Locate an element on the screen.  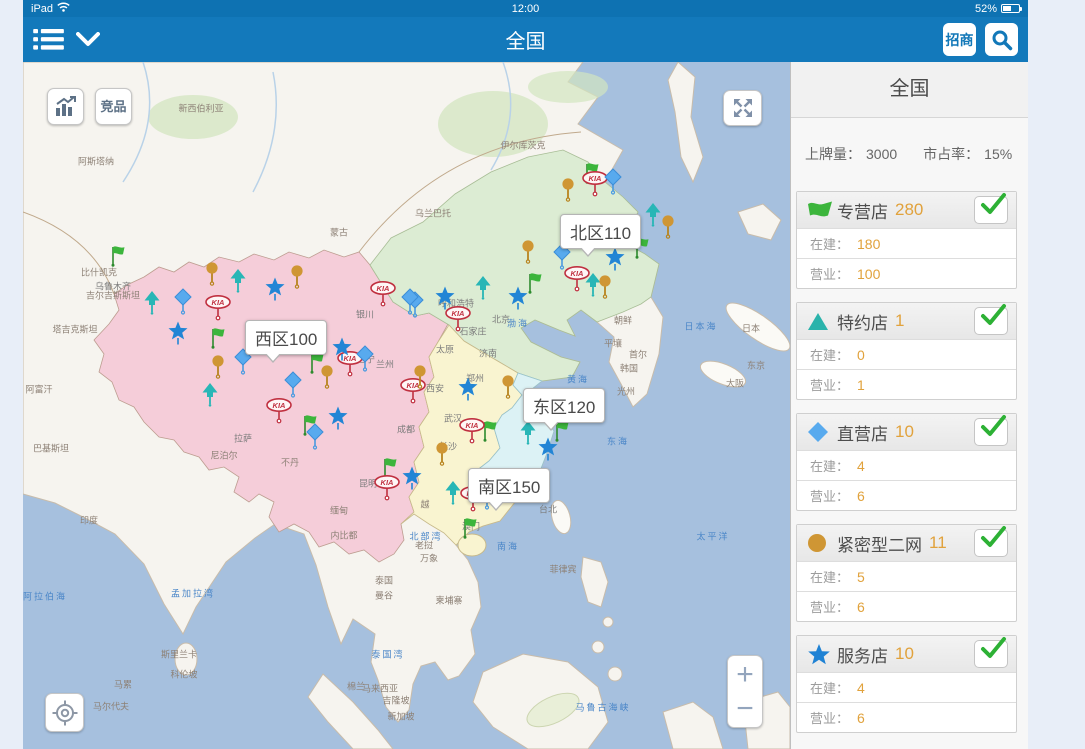
merchant-button: 招商 is located at coordinates (959, 39).